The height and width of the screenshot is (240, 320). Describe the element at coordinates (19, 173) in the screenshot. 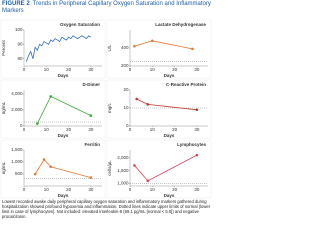

I see `y-tick-label: 500` at that location.